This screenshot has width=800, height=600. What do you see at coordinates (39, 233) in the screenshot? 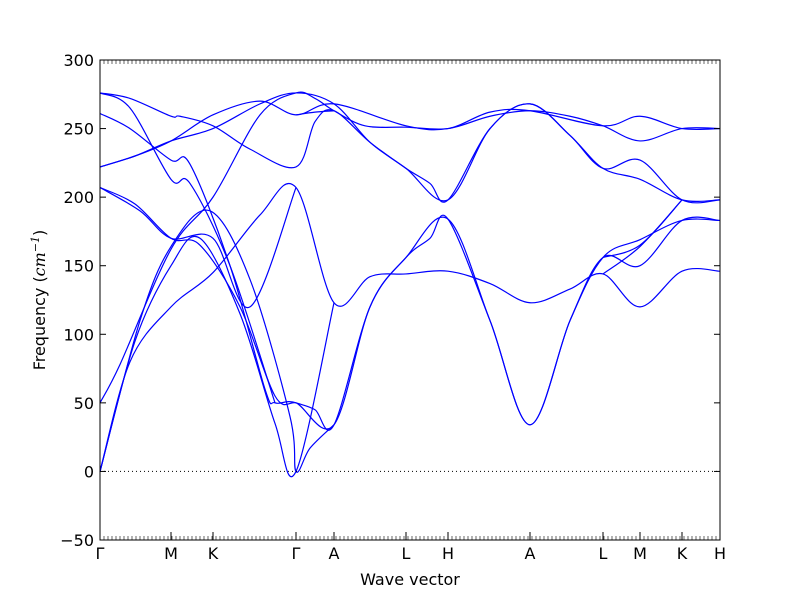
I see `y-axis-label-suffix: )` at bounding box center [39, 233].